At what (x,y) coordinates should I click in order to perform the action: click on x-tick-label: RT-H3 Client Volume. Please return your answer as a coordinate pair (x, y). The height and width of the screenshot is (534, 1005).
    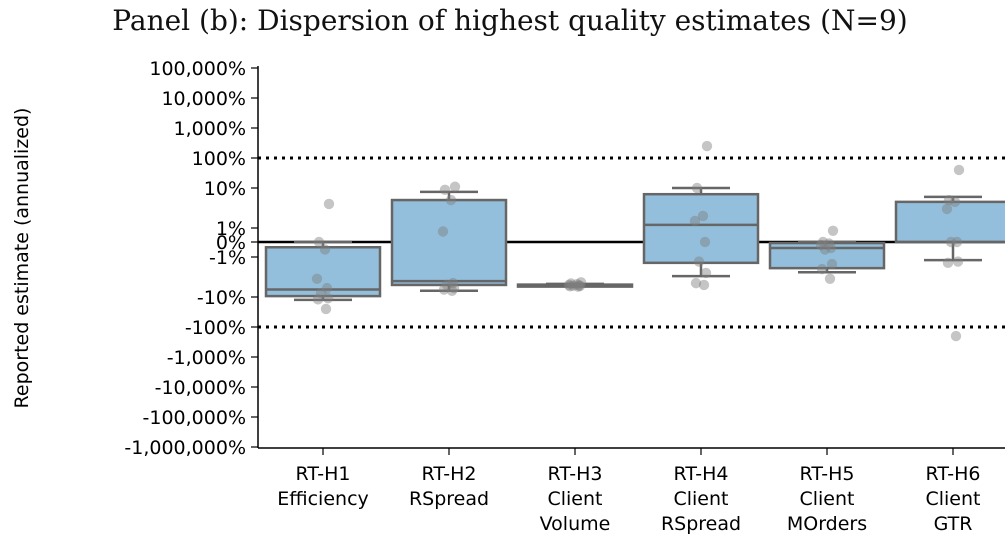
    Looking at the image, I should click on (575, 498).